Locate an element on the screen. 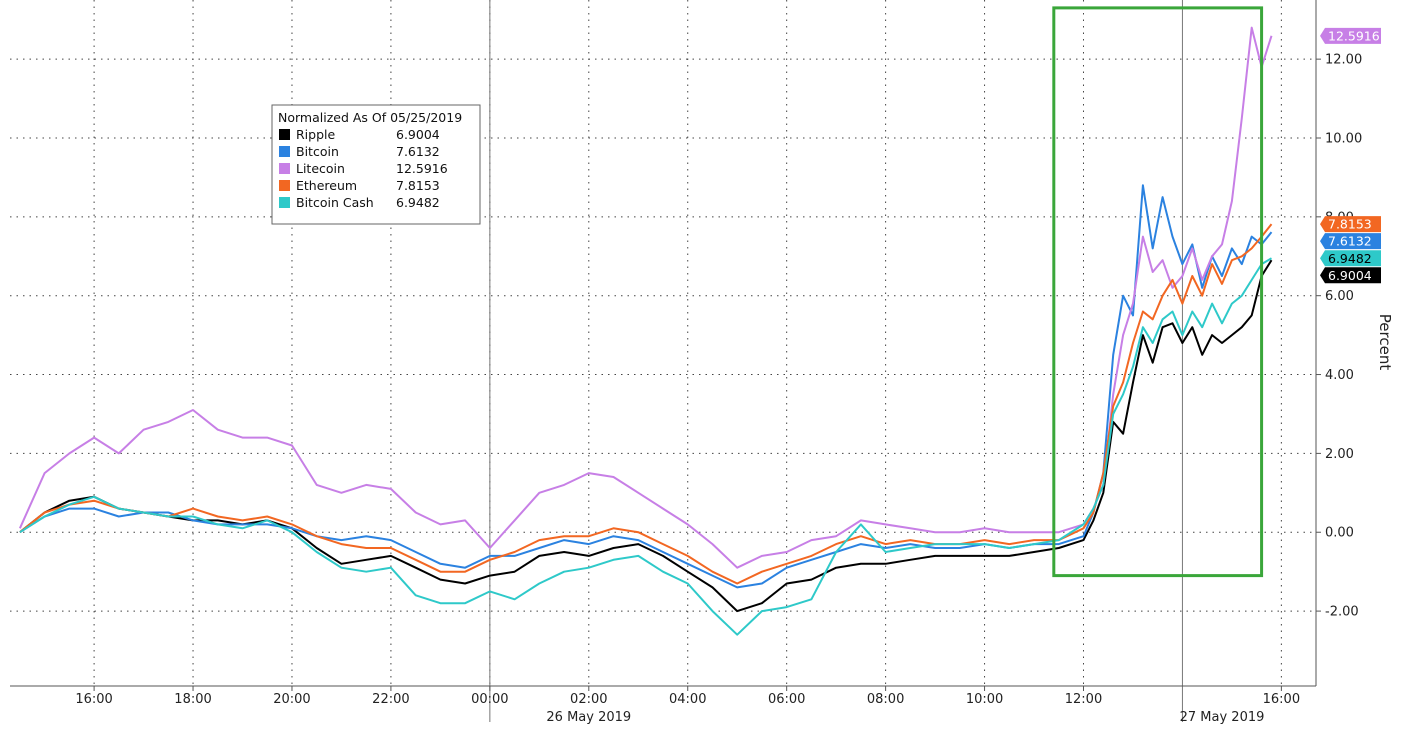  value-tag-label: 7.6132 is located at coordinates (1350, 241).